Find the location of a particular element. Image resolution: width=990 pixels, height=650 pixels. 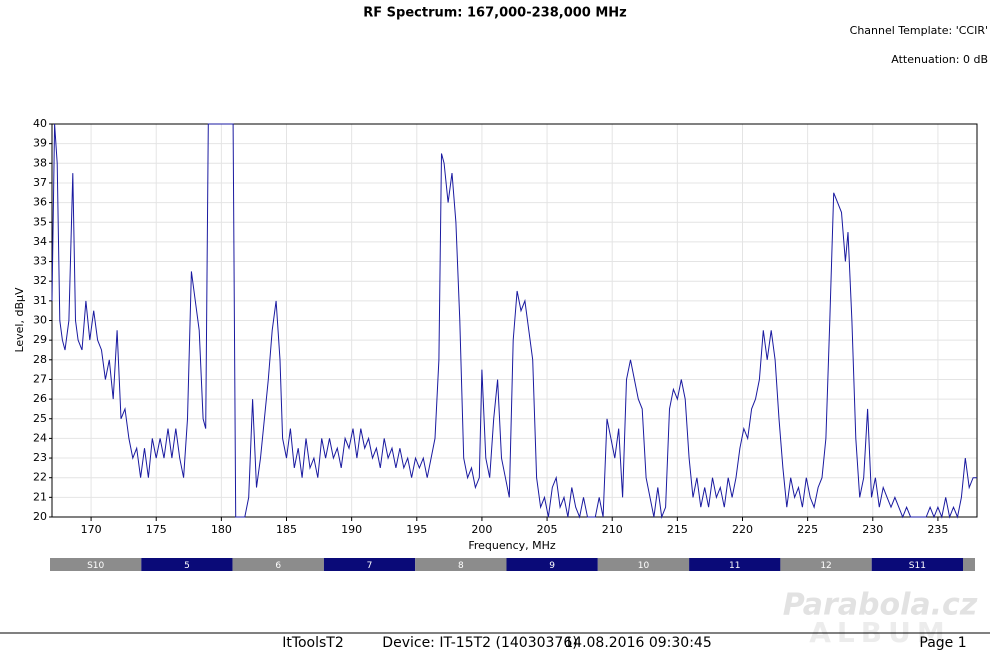

channel-label: 7 is located at coordinates (370, 566).